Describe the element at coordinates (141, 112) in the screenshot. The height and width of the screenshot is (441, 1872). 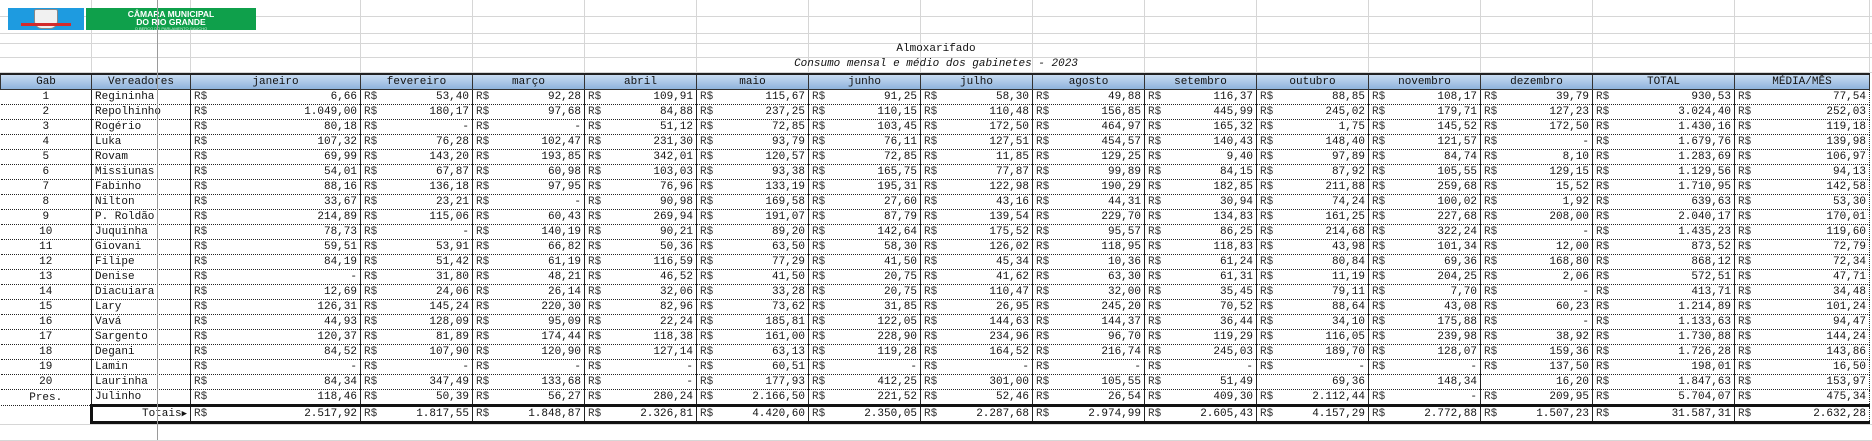
I see `vereador-name-cell: Repolhinho` at that location.